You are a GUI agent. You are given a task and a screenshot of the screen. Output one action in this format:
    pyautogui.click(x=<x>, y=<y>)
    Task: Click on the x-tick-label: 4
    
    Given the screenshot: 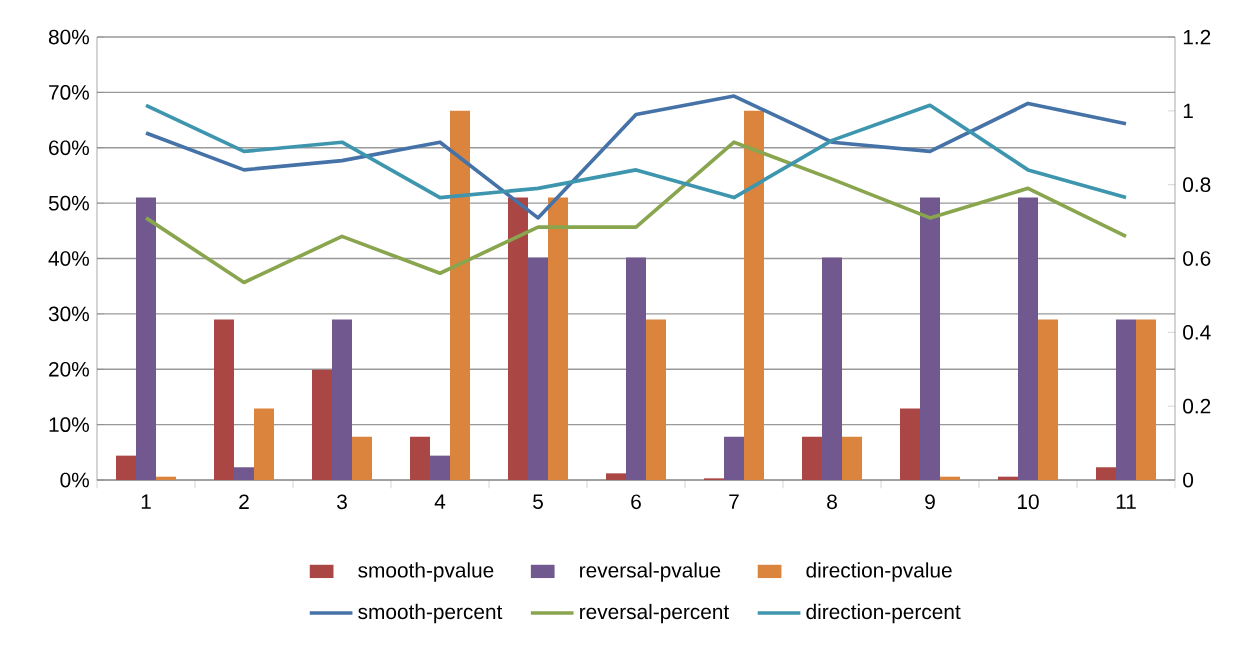 What is the action you would take?
    pyautogui.click(x=440, y=501)
    